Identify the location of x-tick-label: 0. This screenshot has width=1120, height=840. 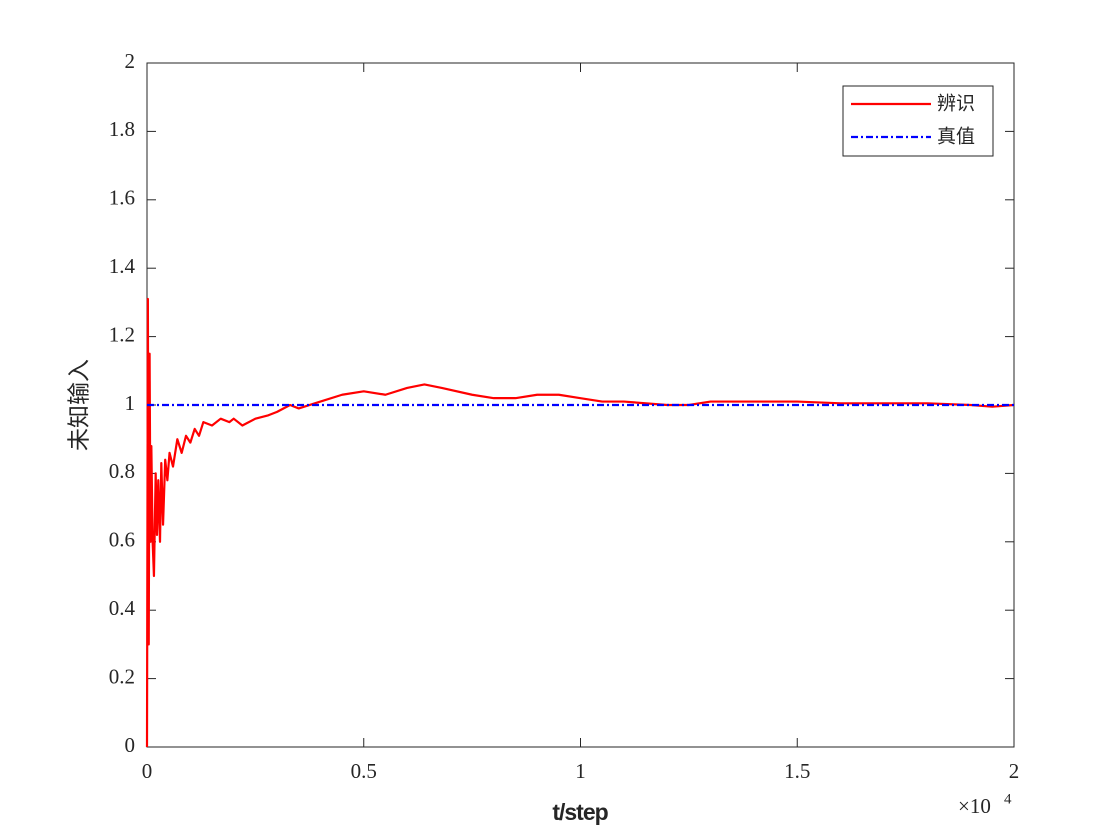
(147, 771).